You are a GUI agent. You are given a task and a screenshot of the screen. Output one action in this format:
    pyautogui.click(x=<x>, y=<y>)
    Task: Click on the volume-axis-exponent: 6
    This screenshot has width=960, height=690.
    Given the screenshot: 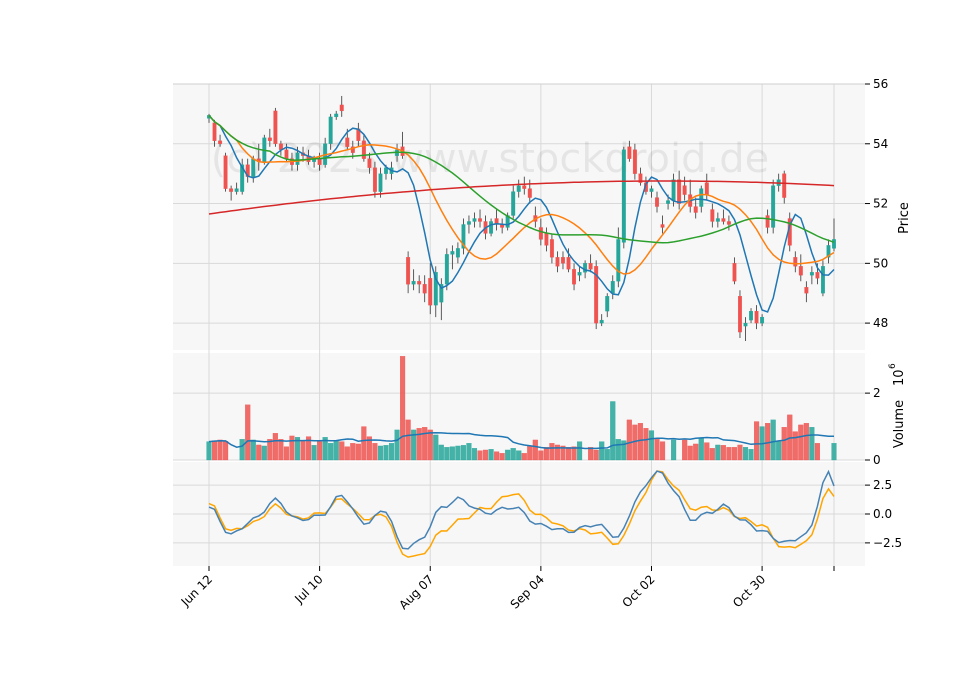 What is the action you would take?
    pyautogui.click(x=893, y=366)
    